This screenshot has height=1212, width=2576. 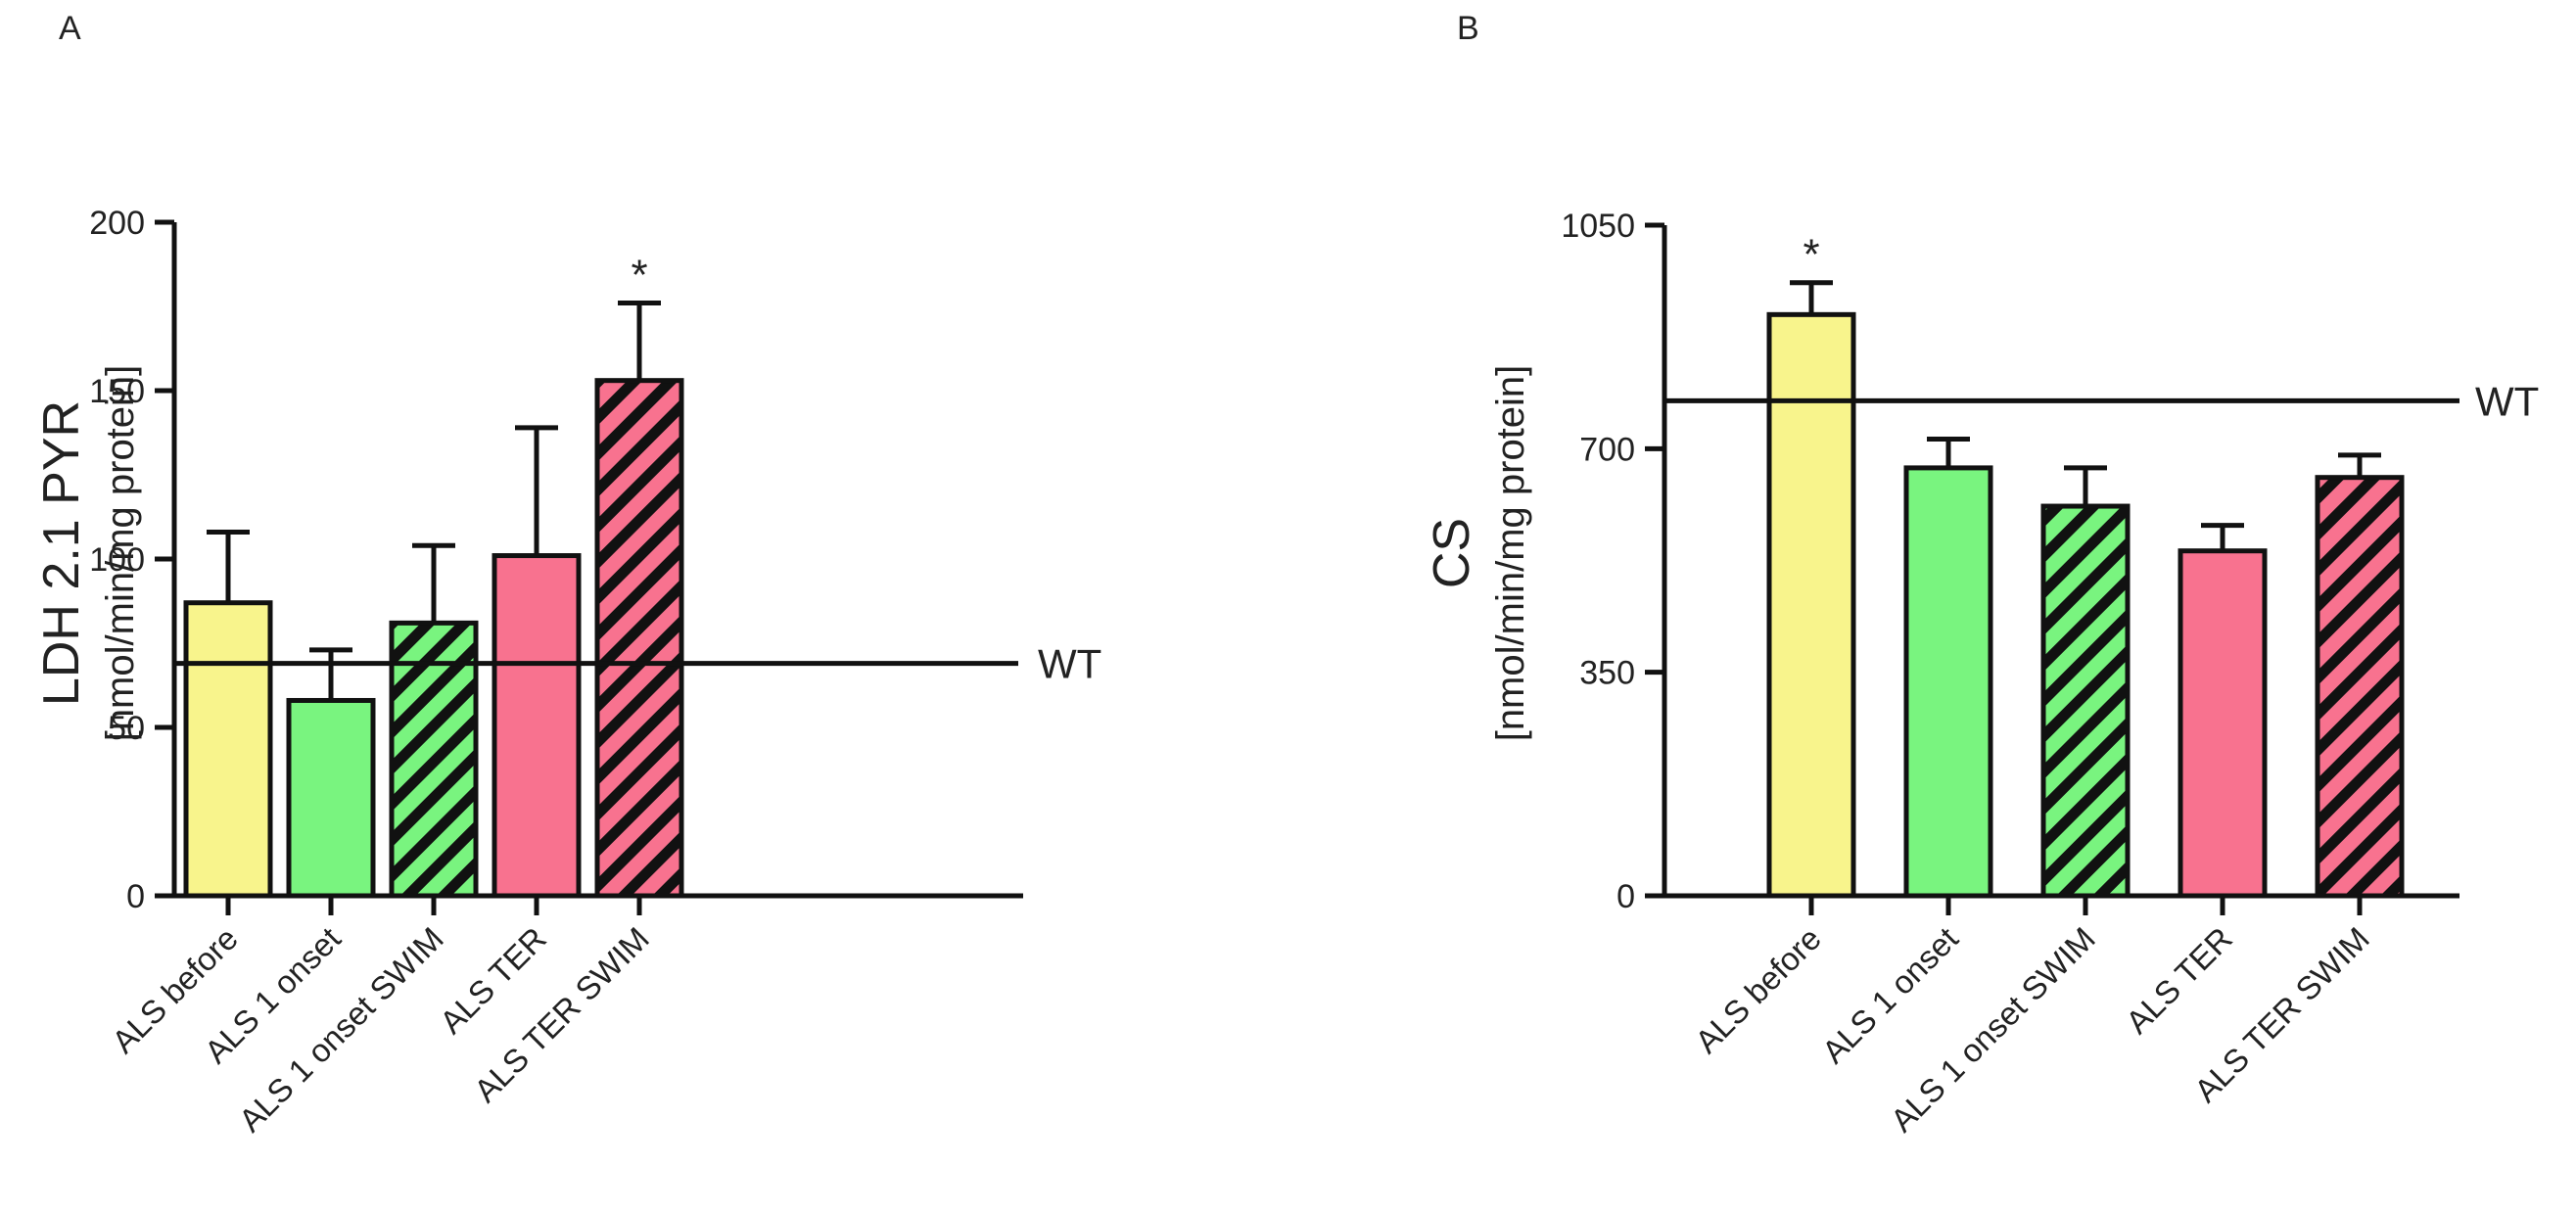 I want to click on panel-b-category-label: ALS TER, so click(x=2179, y=980).